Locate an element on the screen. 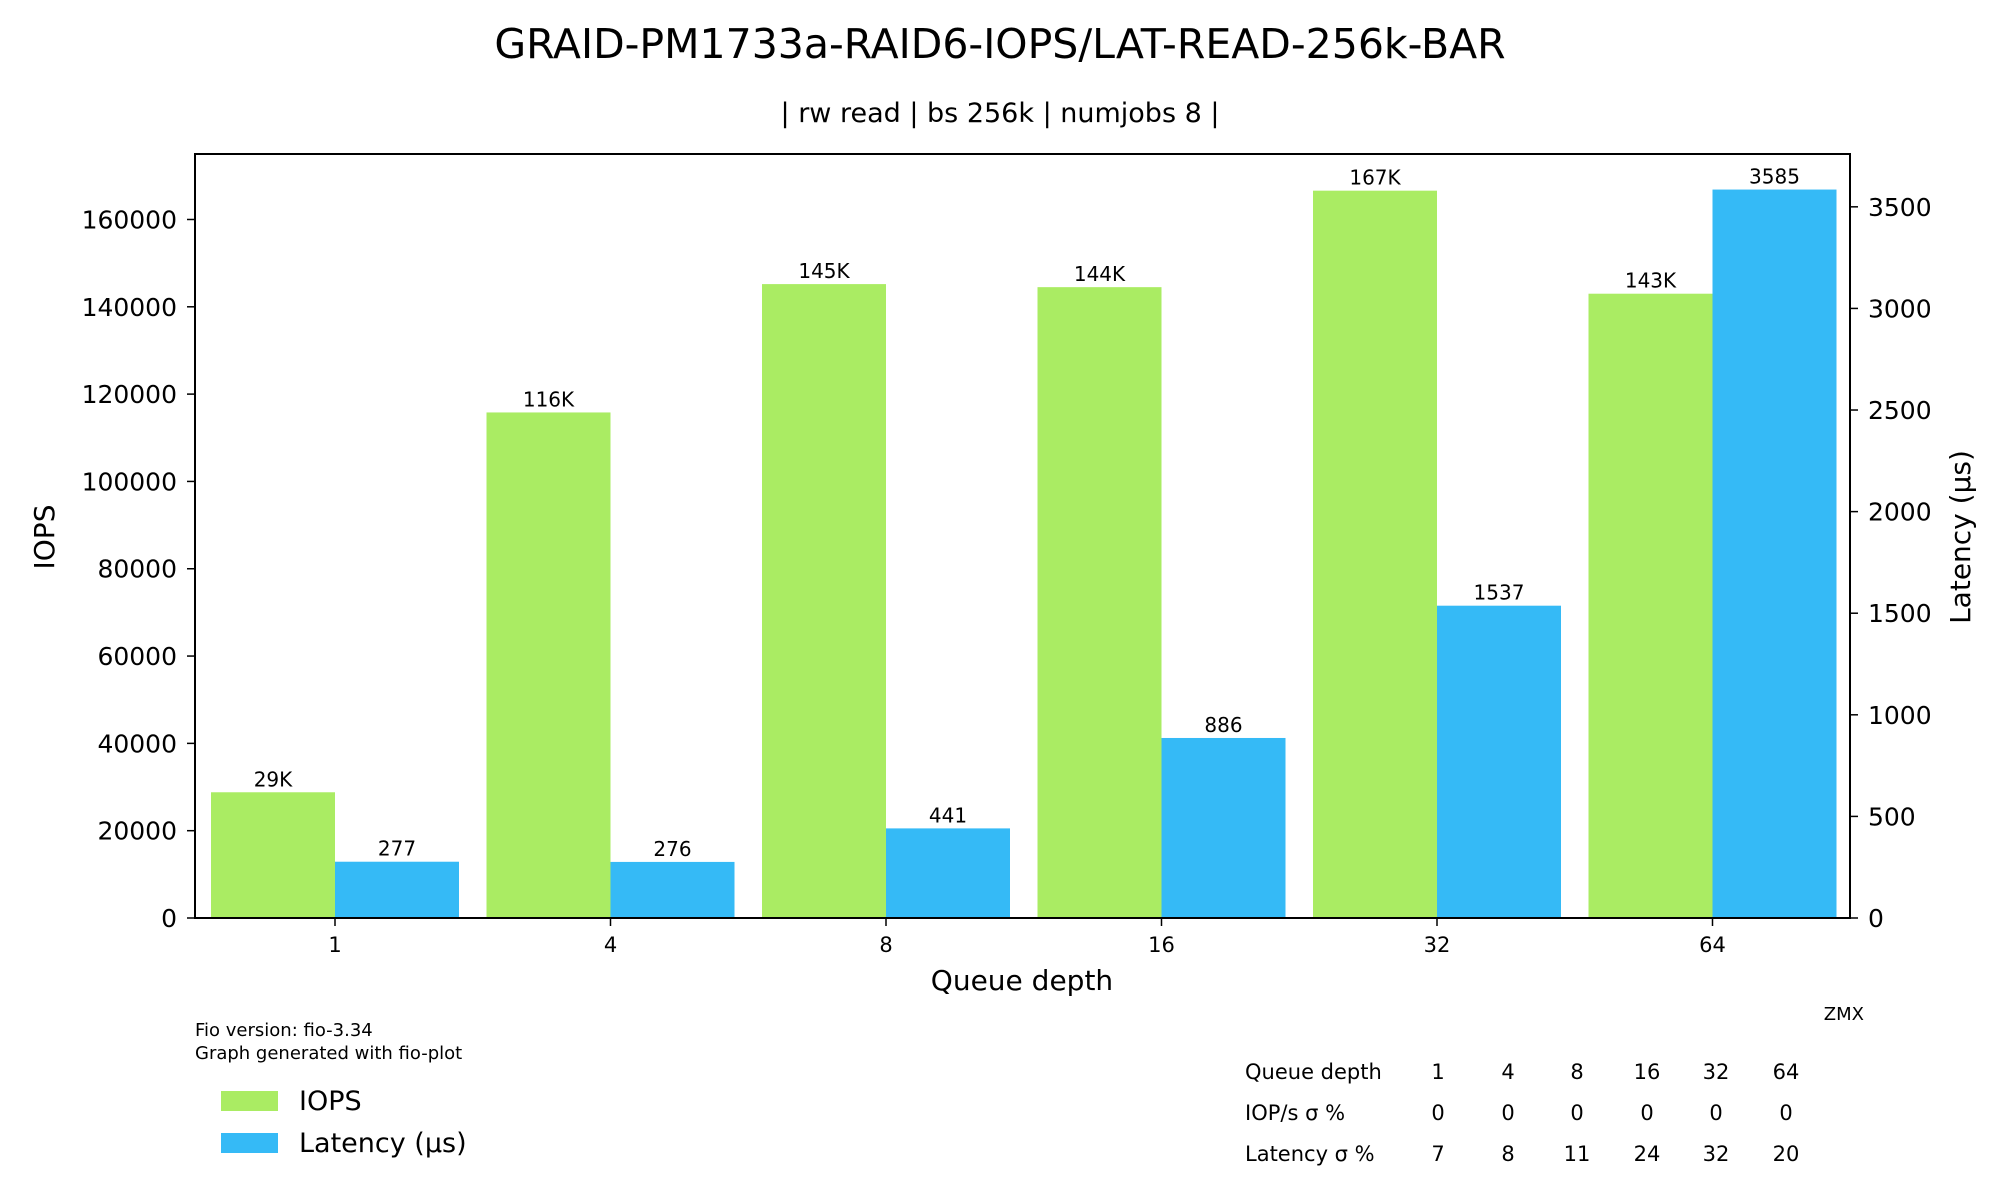  x-tick-label: 4 is located at coordinates (610, 945).